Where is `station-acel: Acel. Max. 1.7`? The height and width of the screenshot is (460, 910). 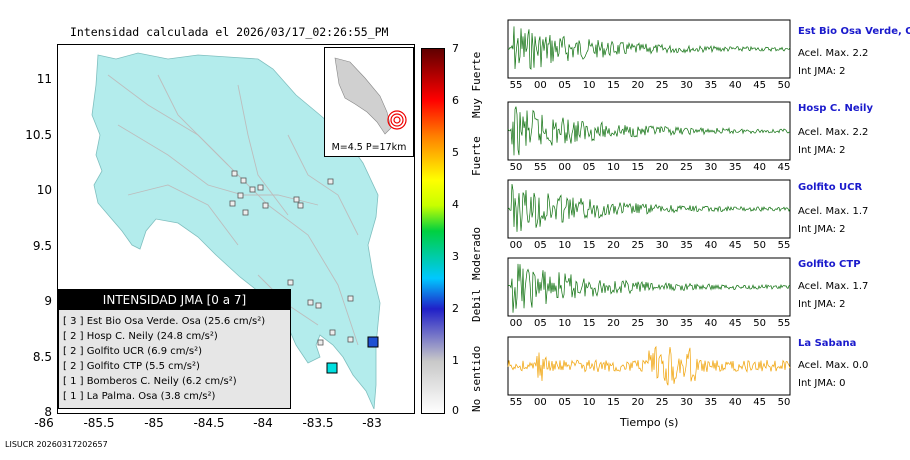 station-acel: Acel. Max. 1.7 is located at coordinates (833, 211).